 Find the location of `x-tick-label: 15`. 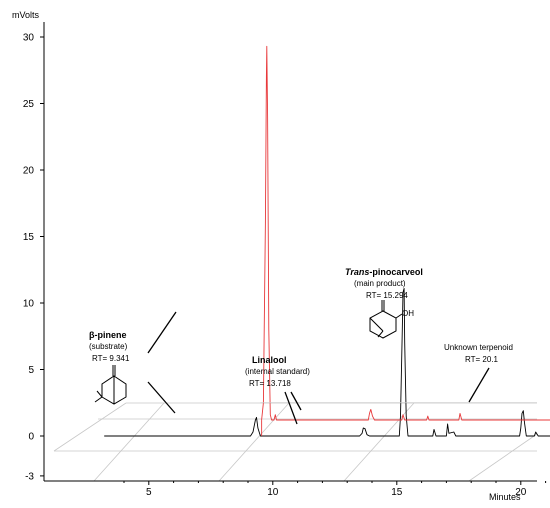

x-tick-label: 15 is located at coordinates (397, 492).